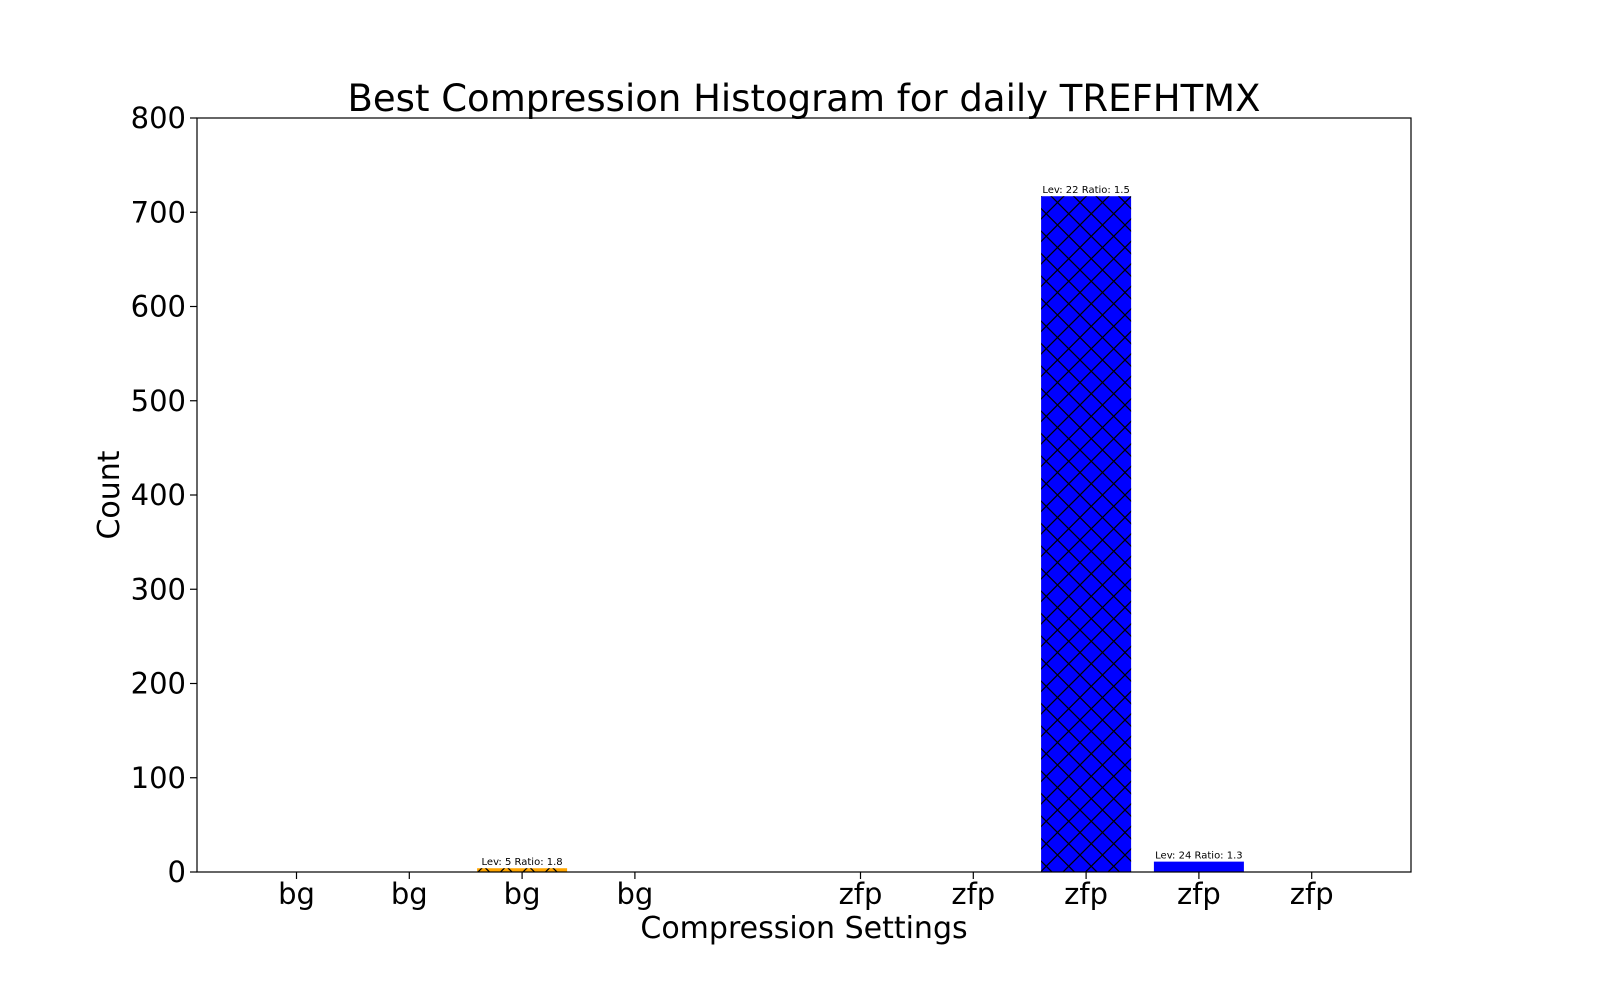 The image size is (1600, 1000). What do you see at coordinates (1086, 190) in the screenshot?
I see `bar-data-label: Lev: 22 Ratio: 1.5` at bounding box center [1086, 190].